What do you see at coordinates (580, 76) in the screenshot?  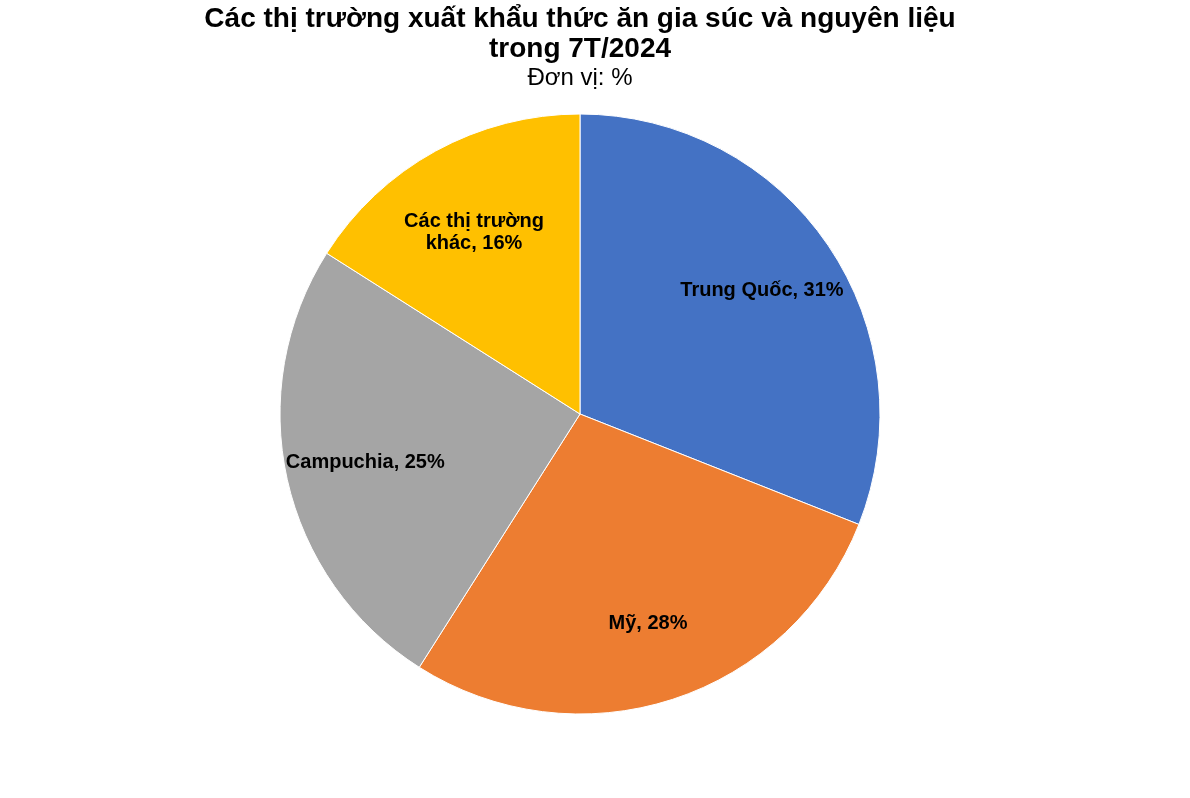 I see `chart-subtitle: Đơn vị: %` at bounding box center [580, 76].